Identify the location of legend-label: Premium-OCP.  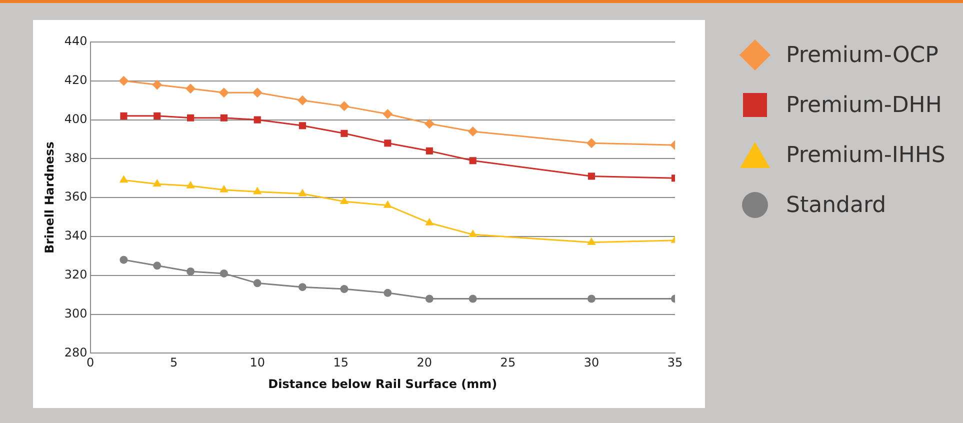
(862, 55).